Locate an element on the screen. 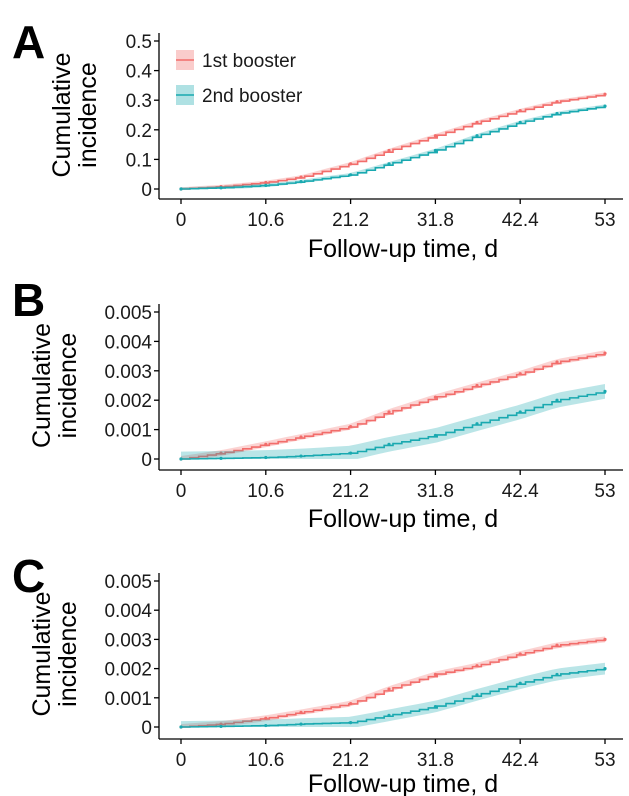 This screenshot has width=629, height=796. y-tick-label: 0.3 is located at coordinates (139, 101).